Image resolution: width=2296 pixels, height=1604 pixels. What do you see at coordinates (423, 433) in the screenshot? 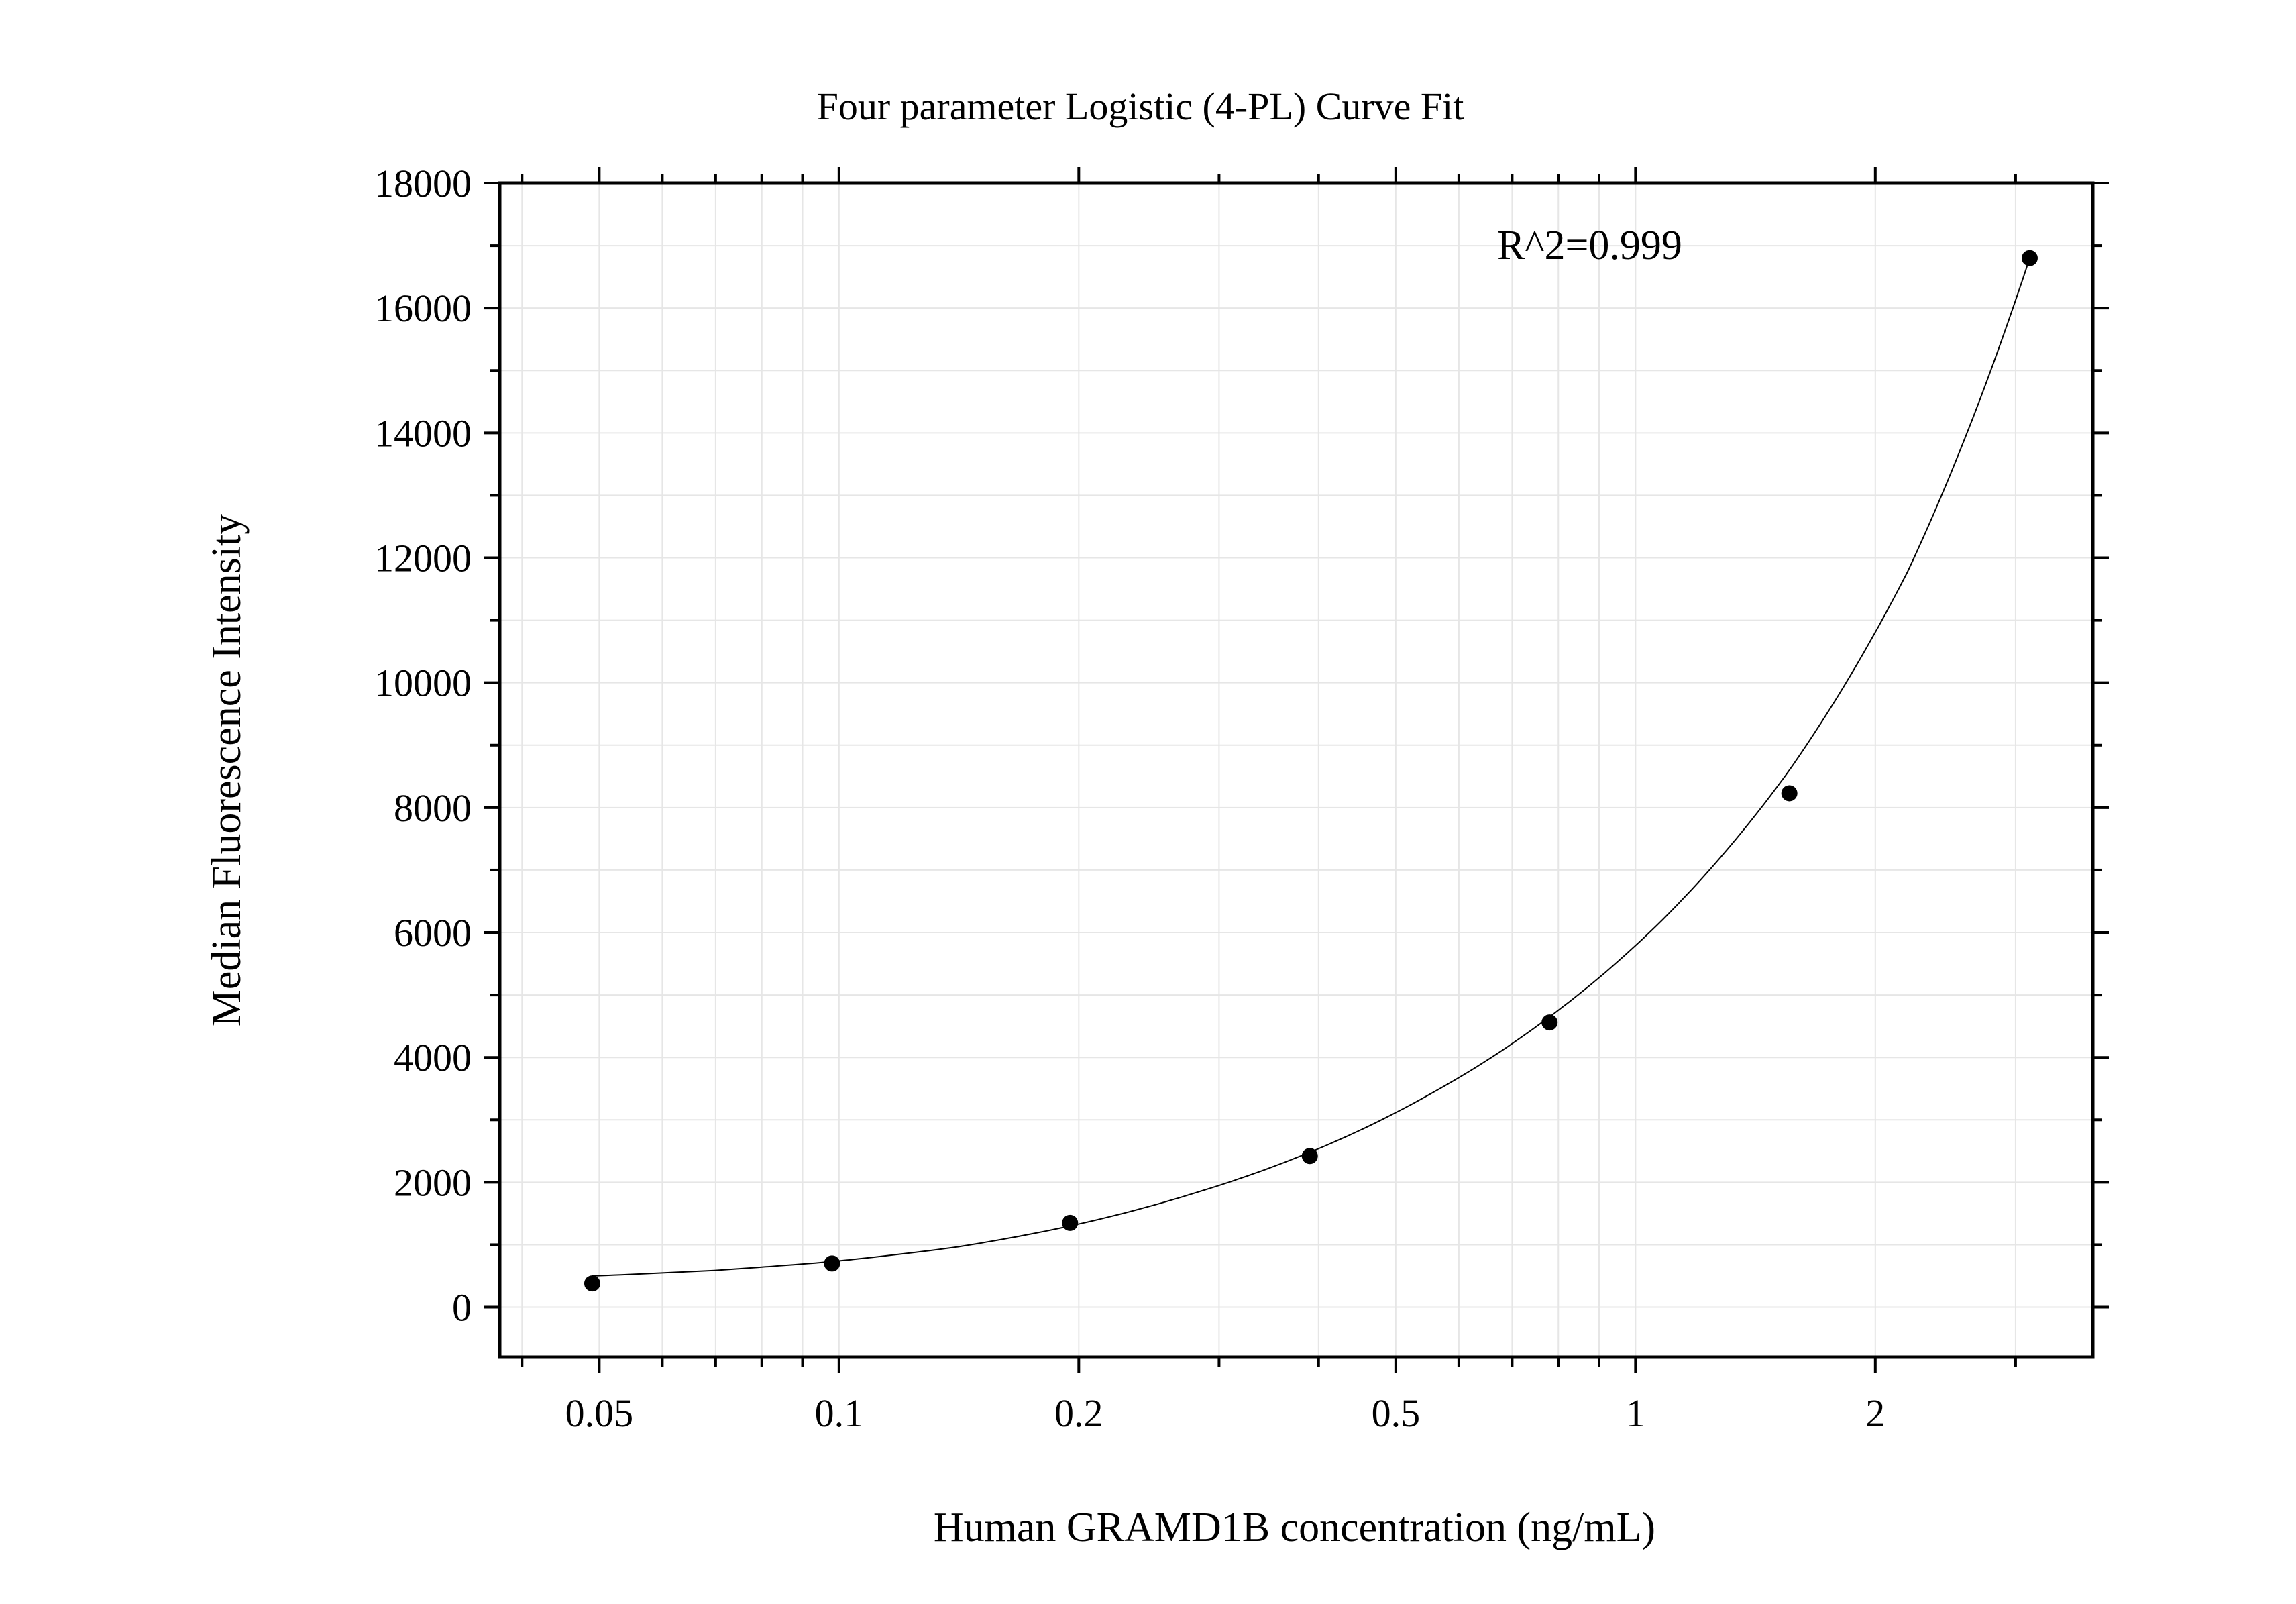
I see `y-tick-label: 14000` at bounding box center [423, 433].